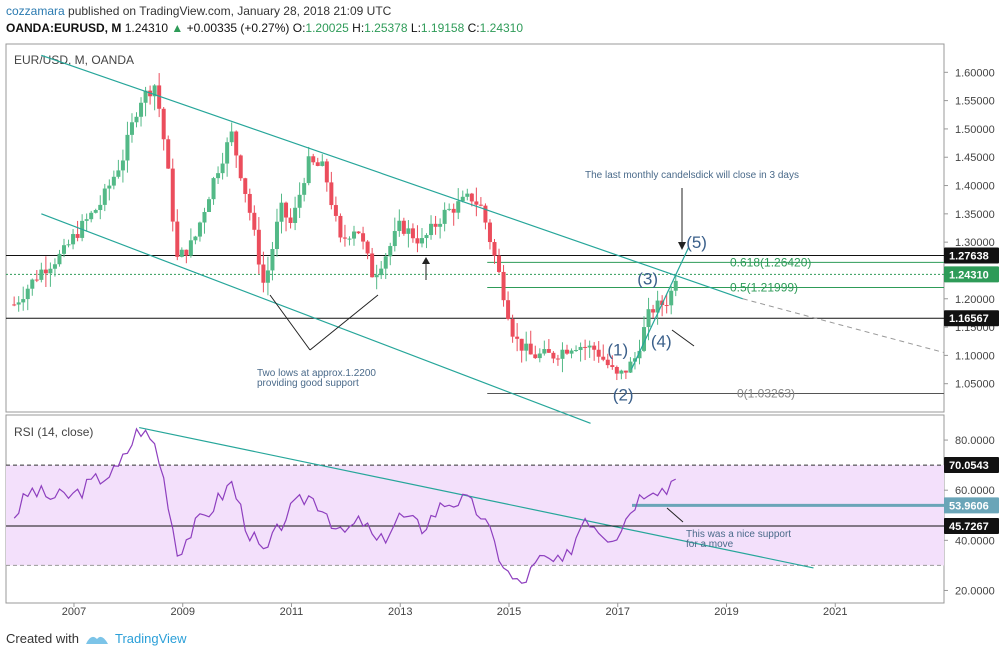 This screenshot has height=657, width=1002. What do you see at coordinates (623, 395) in the screenshot?
I see `elliott-wave-label: (2)` at bounding box center [623, 395].